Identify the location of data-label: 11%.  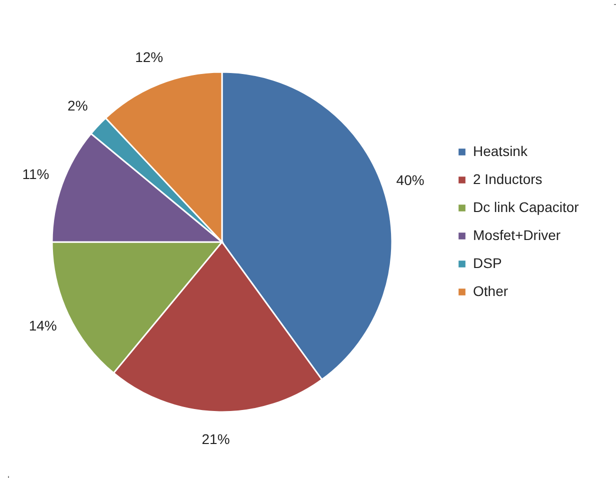
(36, 174).